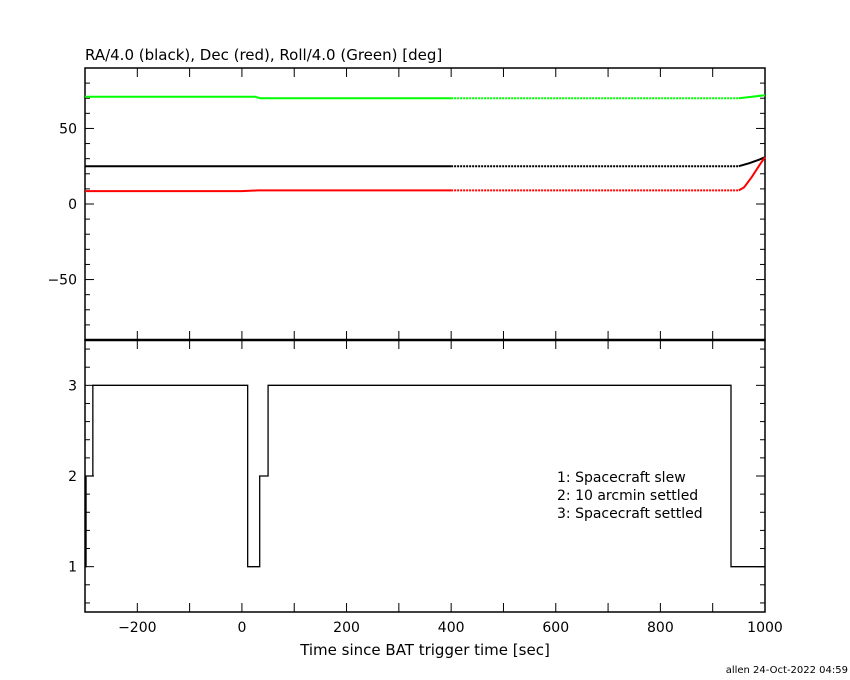 This screenshot has height=680, width=850. What do you see at coordinates (451, 628) in the screenshot?
I see `x-tick-label: 400` at bounding box center [451, 628].